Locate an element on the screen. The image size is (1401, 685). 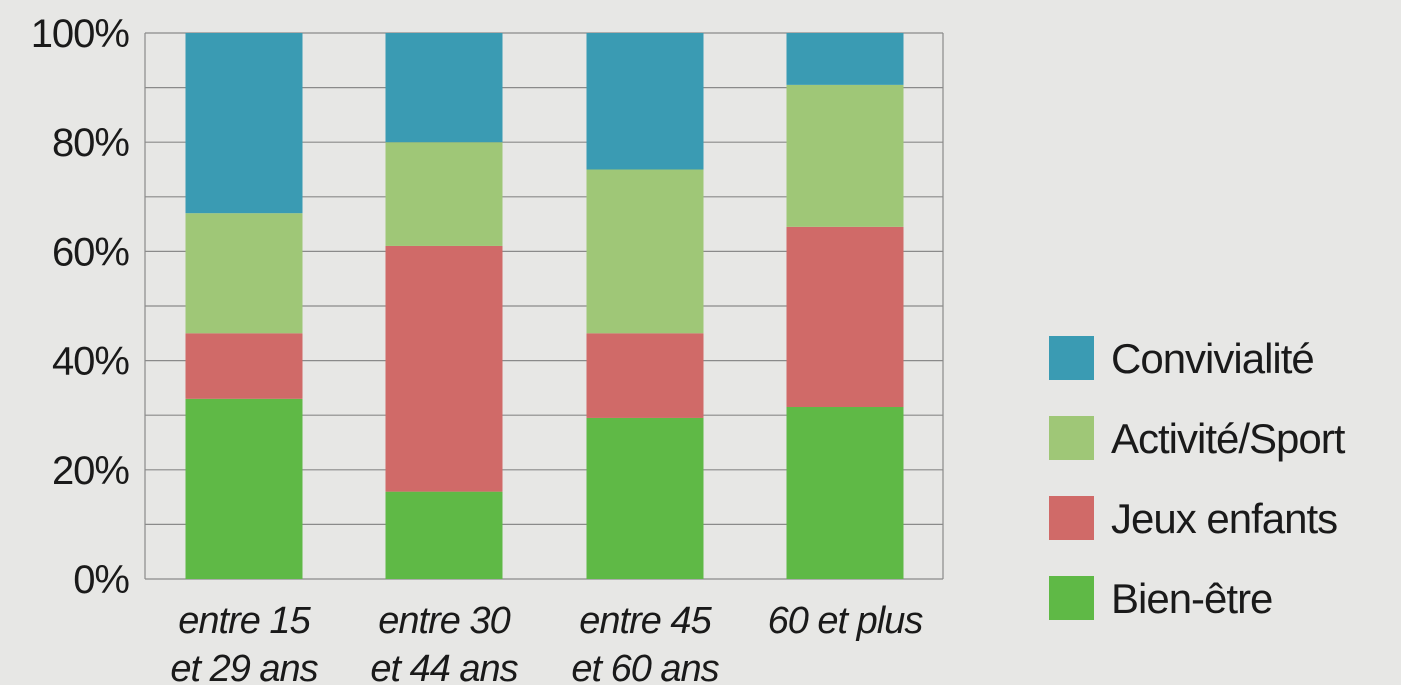
x-tick-label: entre 30 is located at coordinates (444, 621).